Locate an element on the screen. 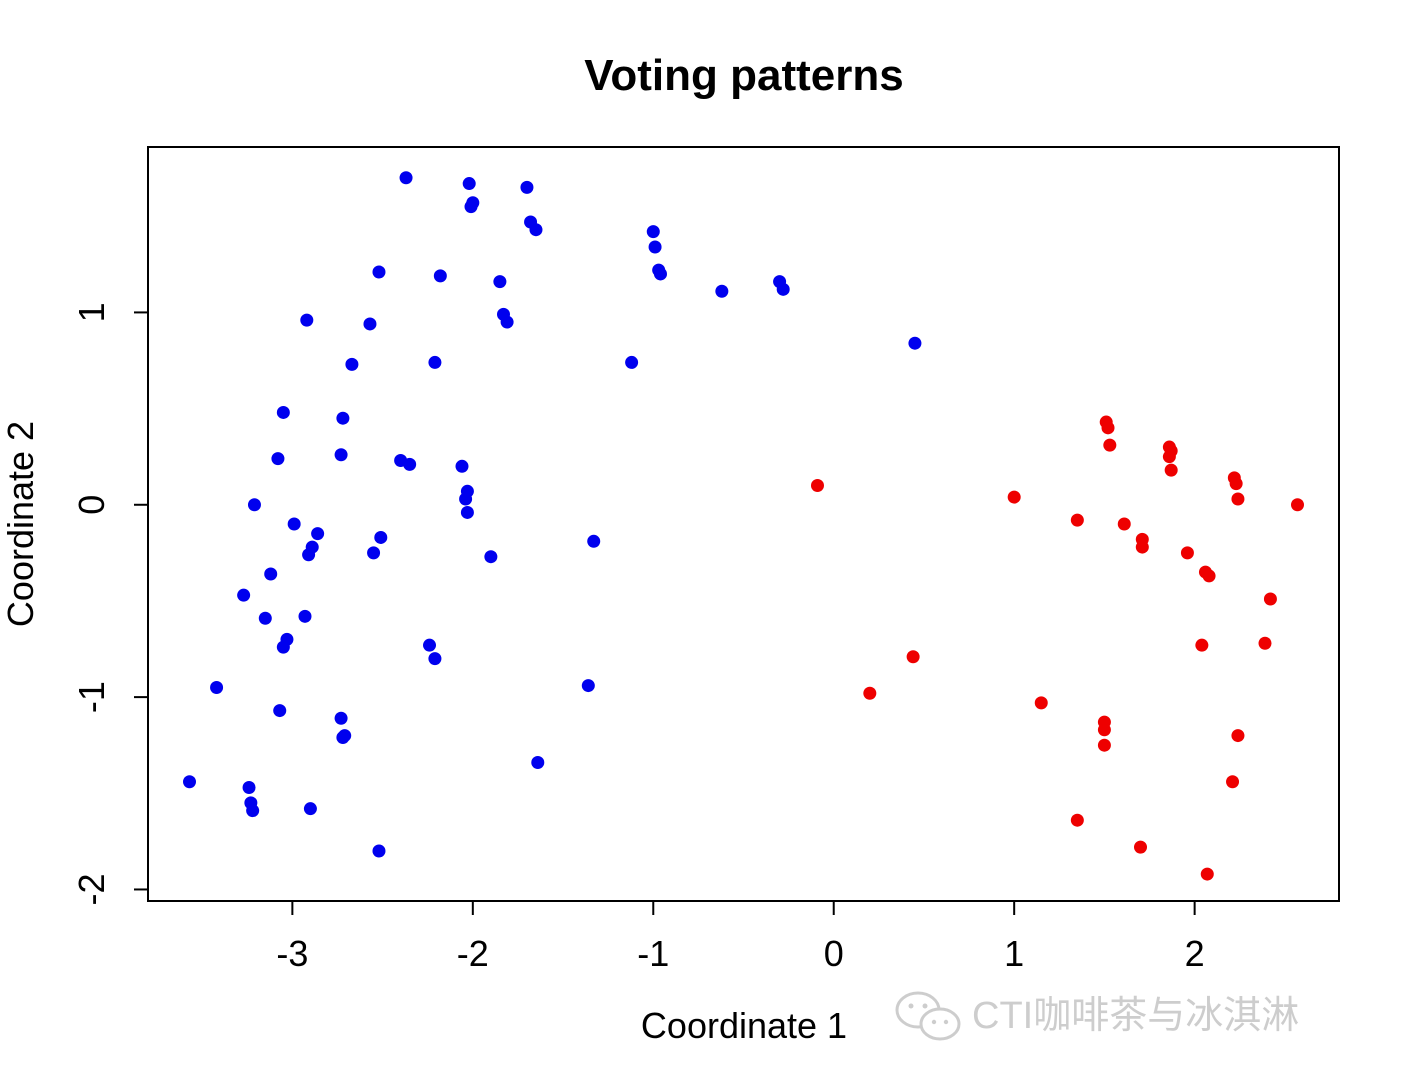  y-axis: -2 -1 0 1 is located at coordinates (110, 603).